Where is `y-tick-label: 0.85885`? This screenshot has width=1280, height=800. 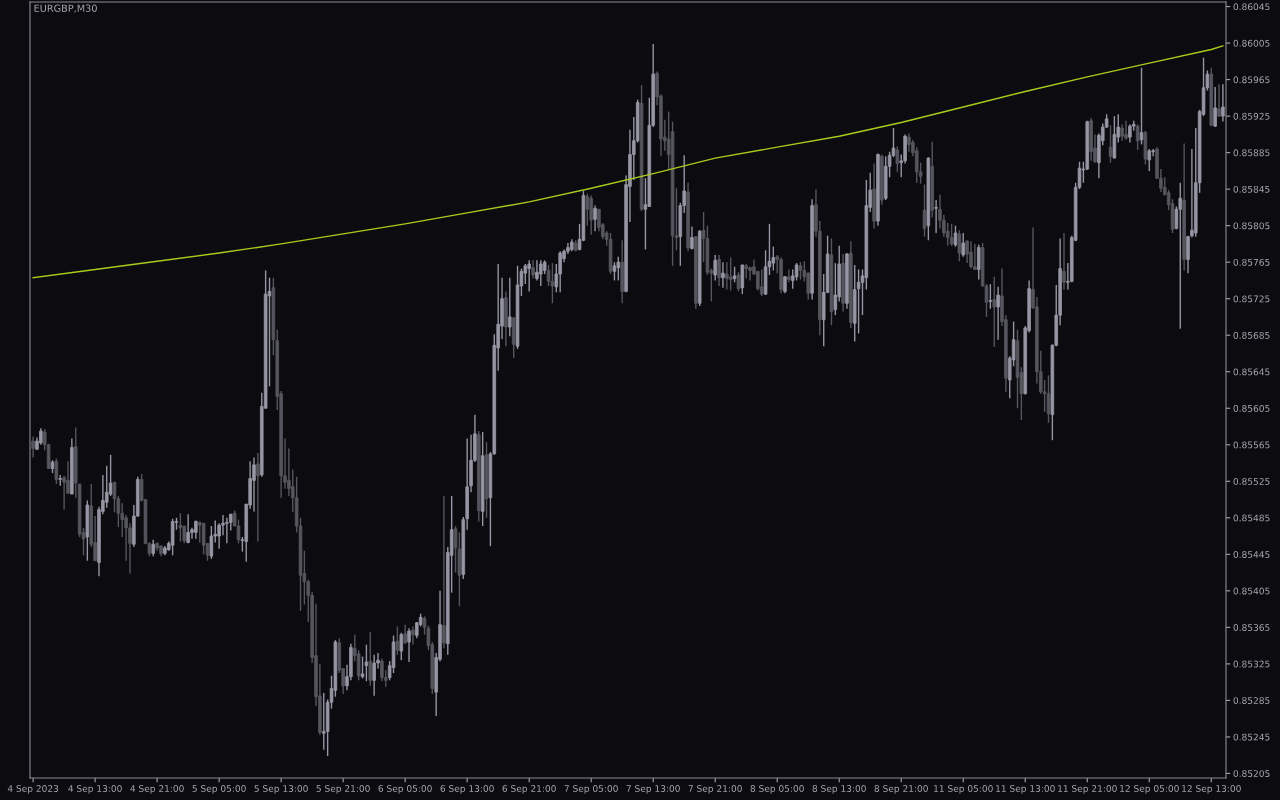
y-tick-label: 0.85885 is located at coordinates (1251, 153).